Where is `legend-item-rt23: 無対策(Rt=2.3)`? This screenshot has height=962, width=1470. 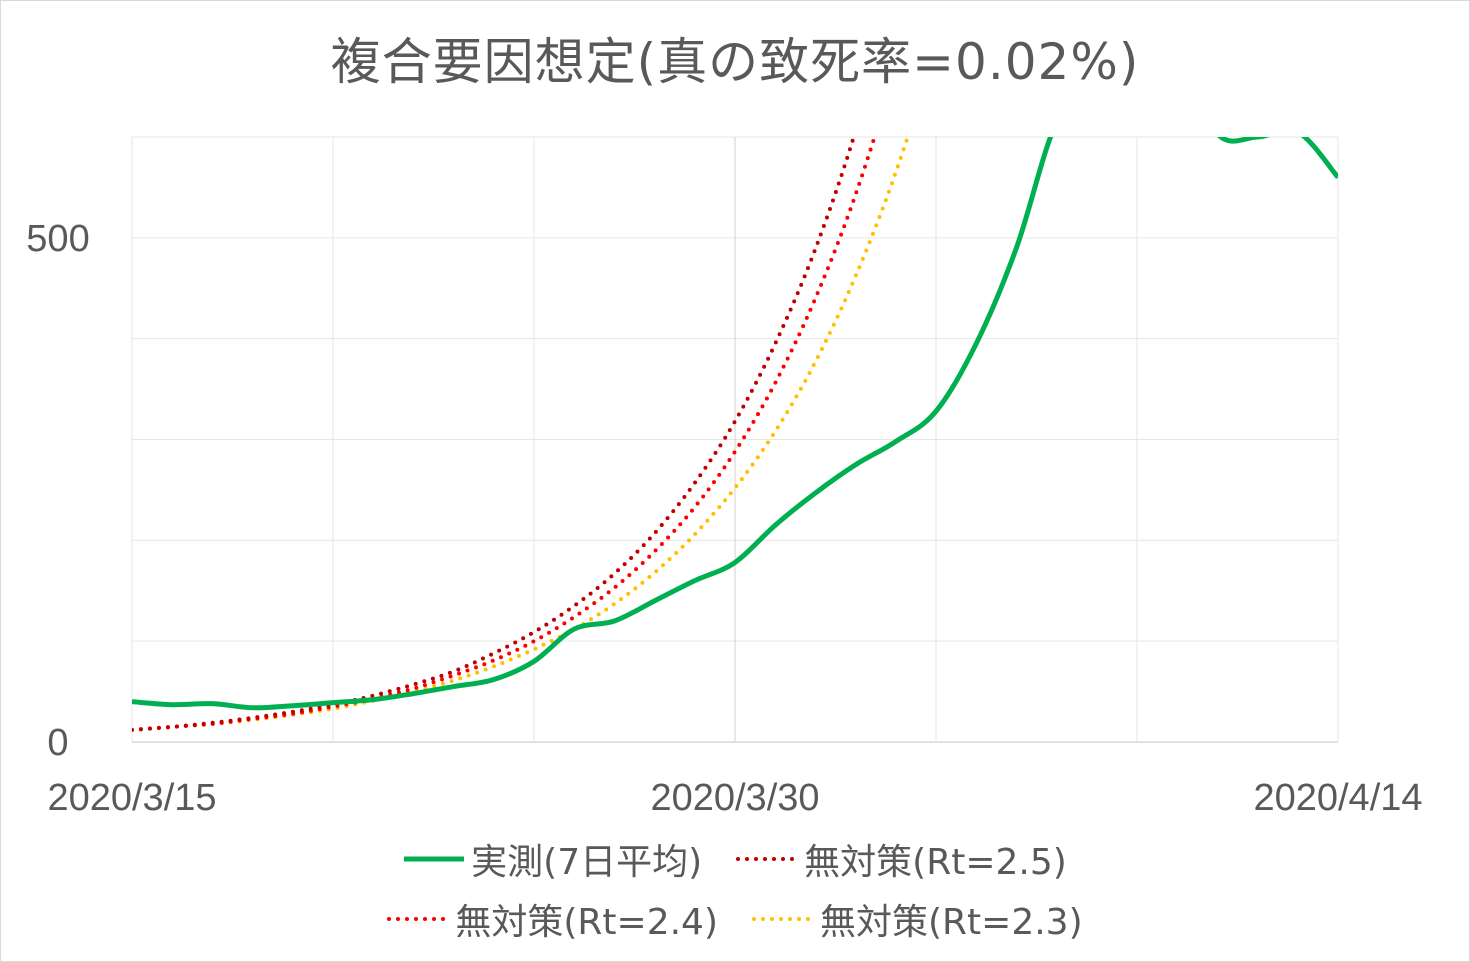 legend-item-rt23: 無対策(Rt=2.3) is located at coordinates (917, 919).